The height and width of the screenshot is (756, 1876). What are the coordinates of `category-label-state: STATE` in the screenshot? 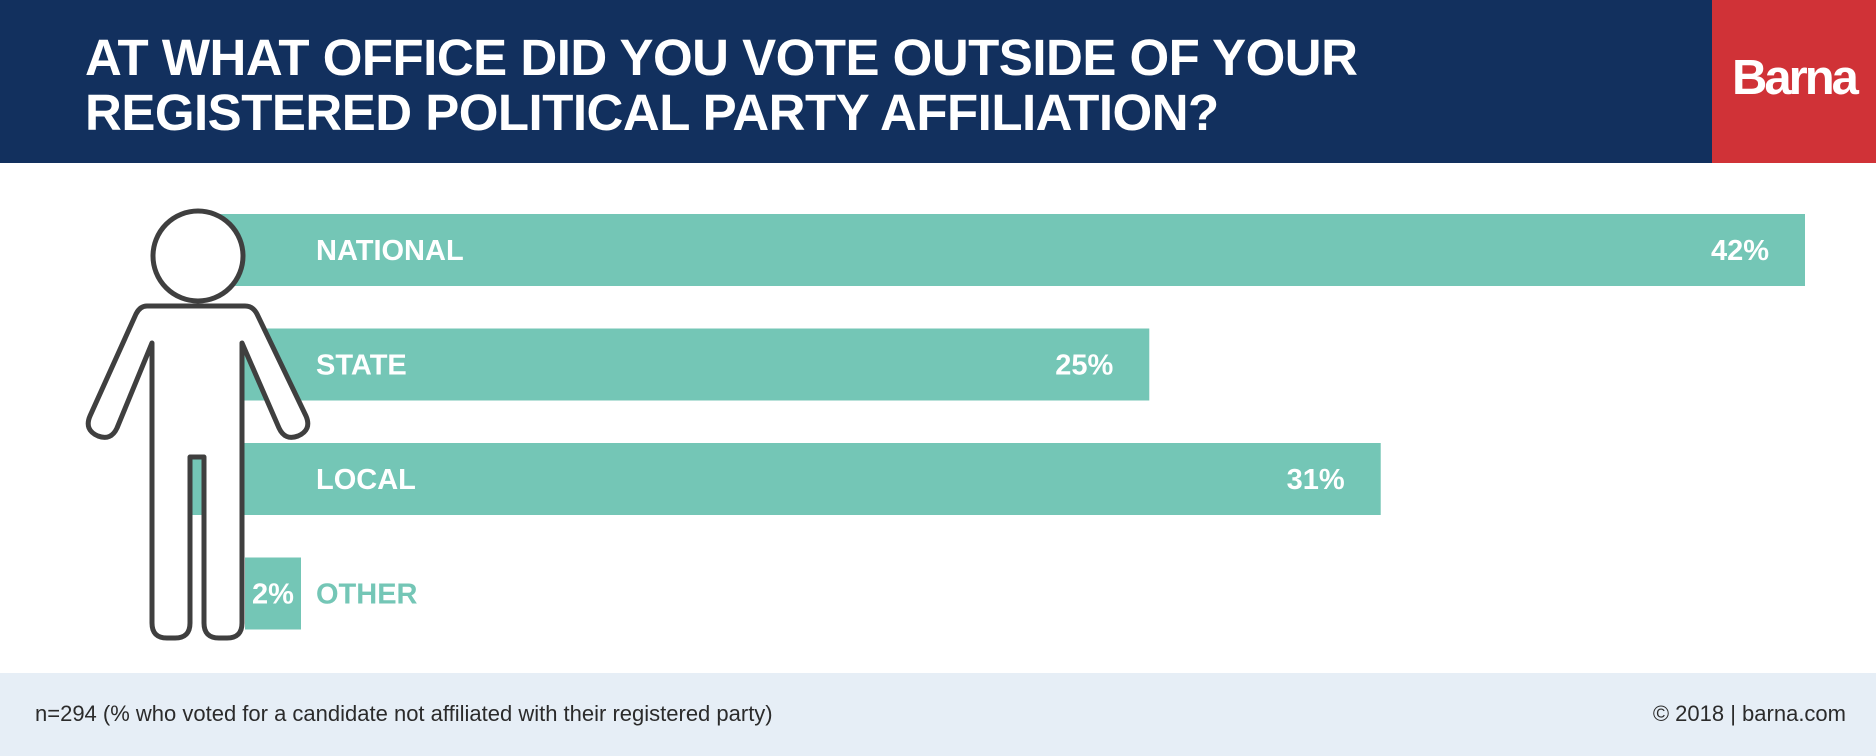 It's located at (361, 366).